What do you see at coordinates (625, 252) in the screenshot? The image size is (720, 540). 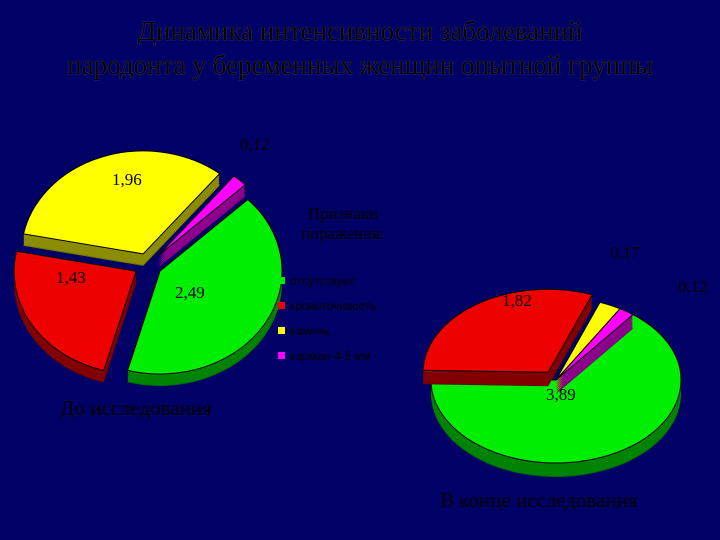 I see `data-label: 0,17` at bounding box center [625, 252].